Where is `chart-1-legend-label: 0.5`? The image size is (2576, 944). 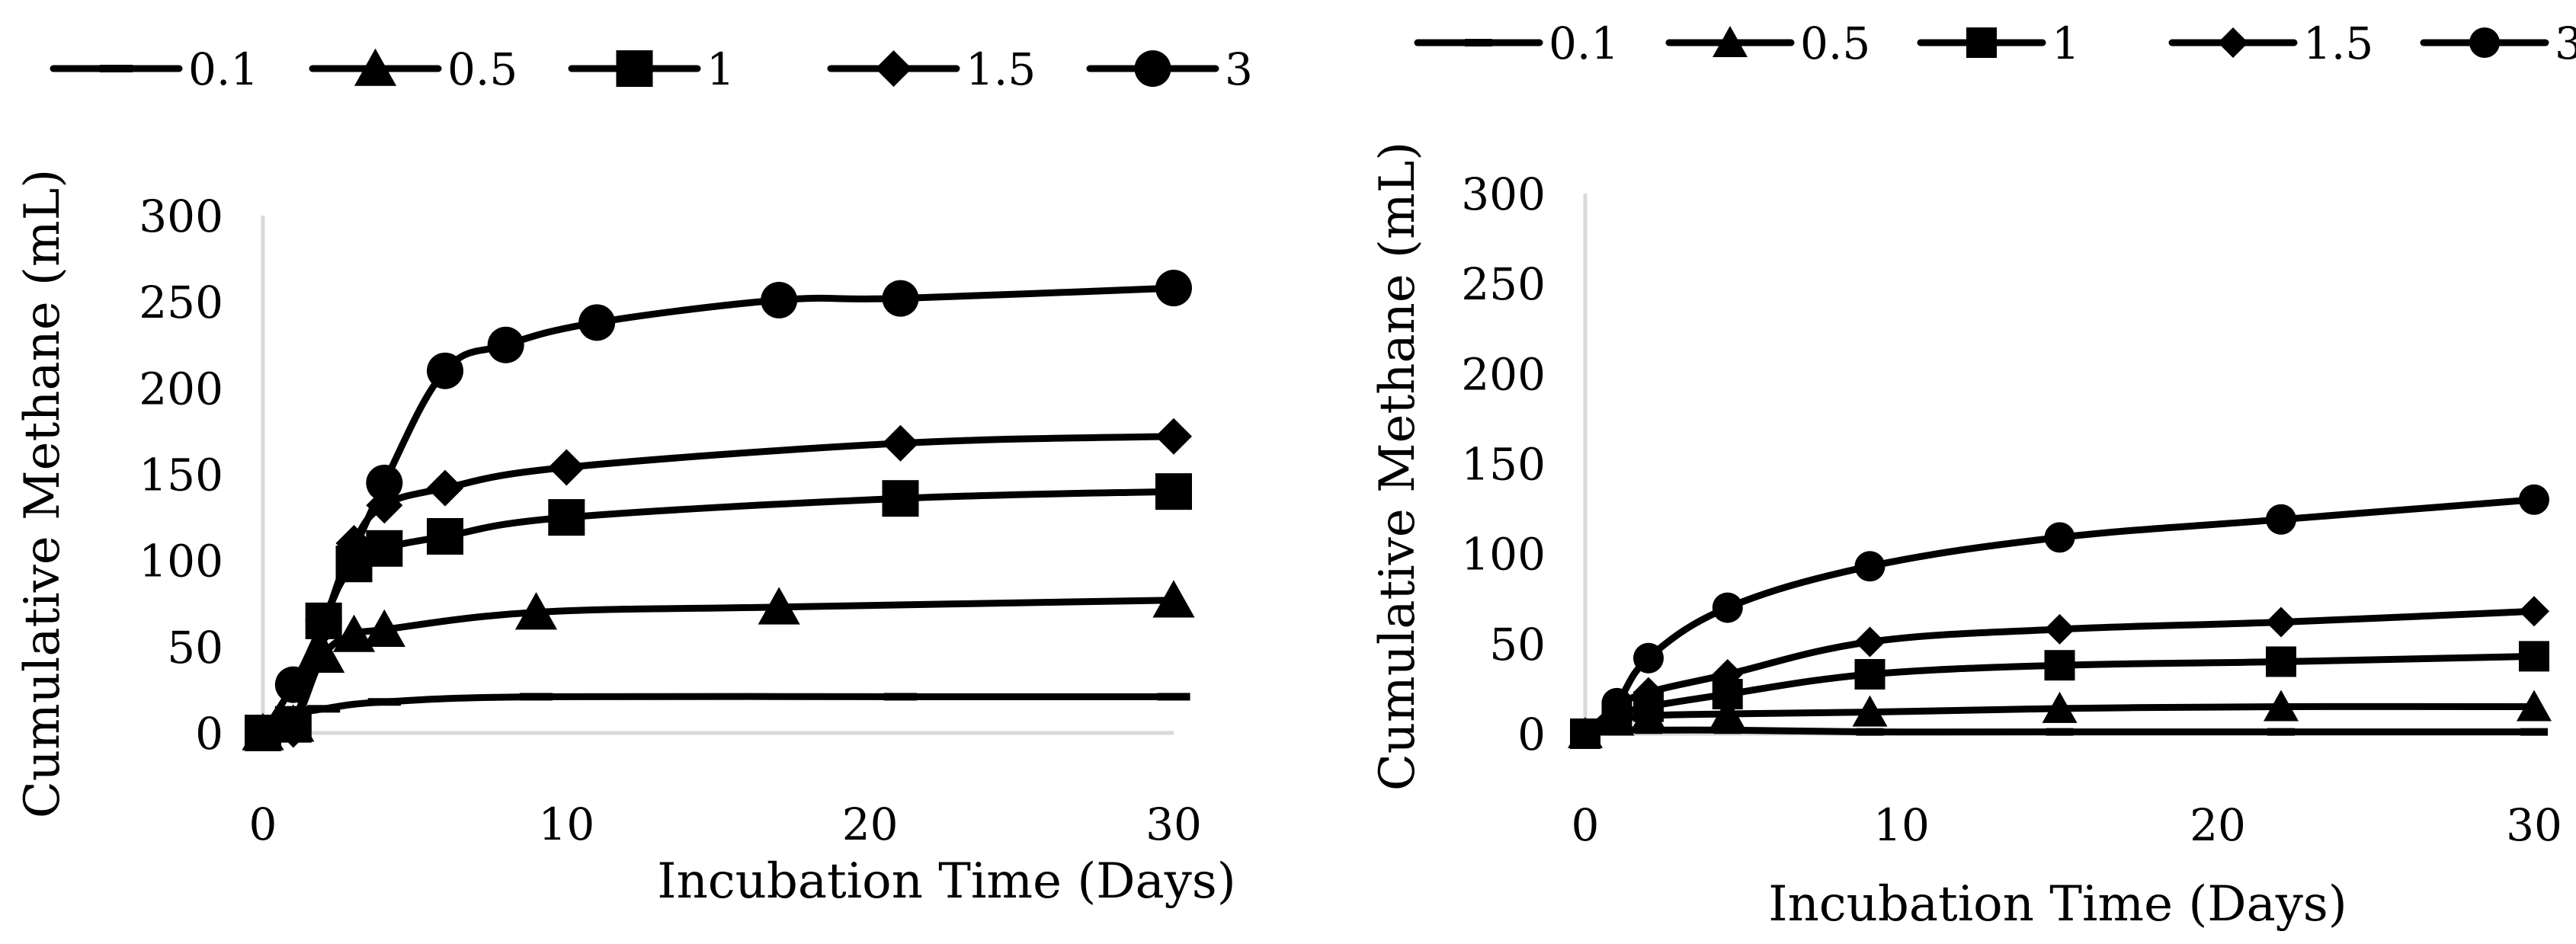 chart-1-legend-label: 0.5 is located at coordinates (482, 69).